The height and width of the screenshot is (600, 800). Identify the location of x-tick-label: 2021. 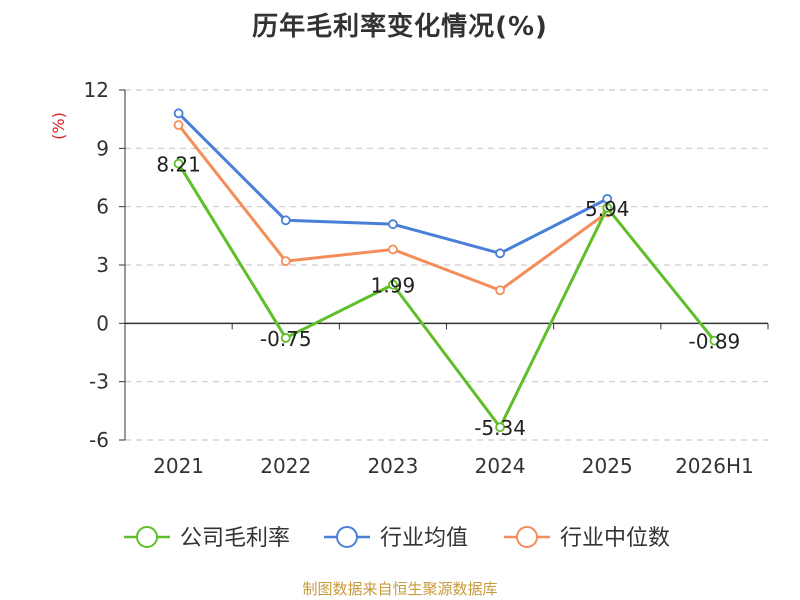
(178, 466).